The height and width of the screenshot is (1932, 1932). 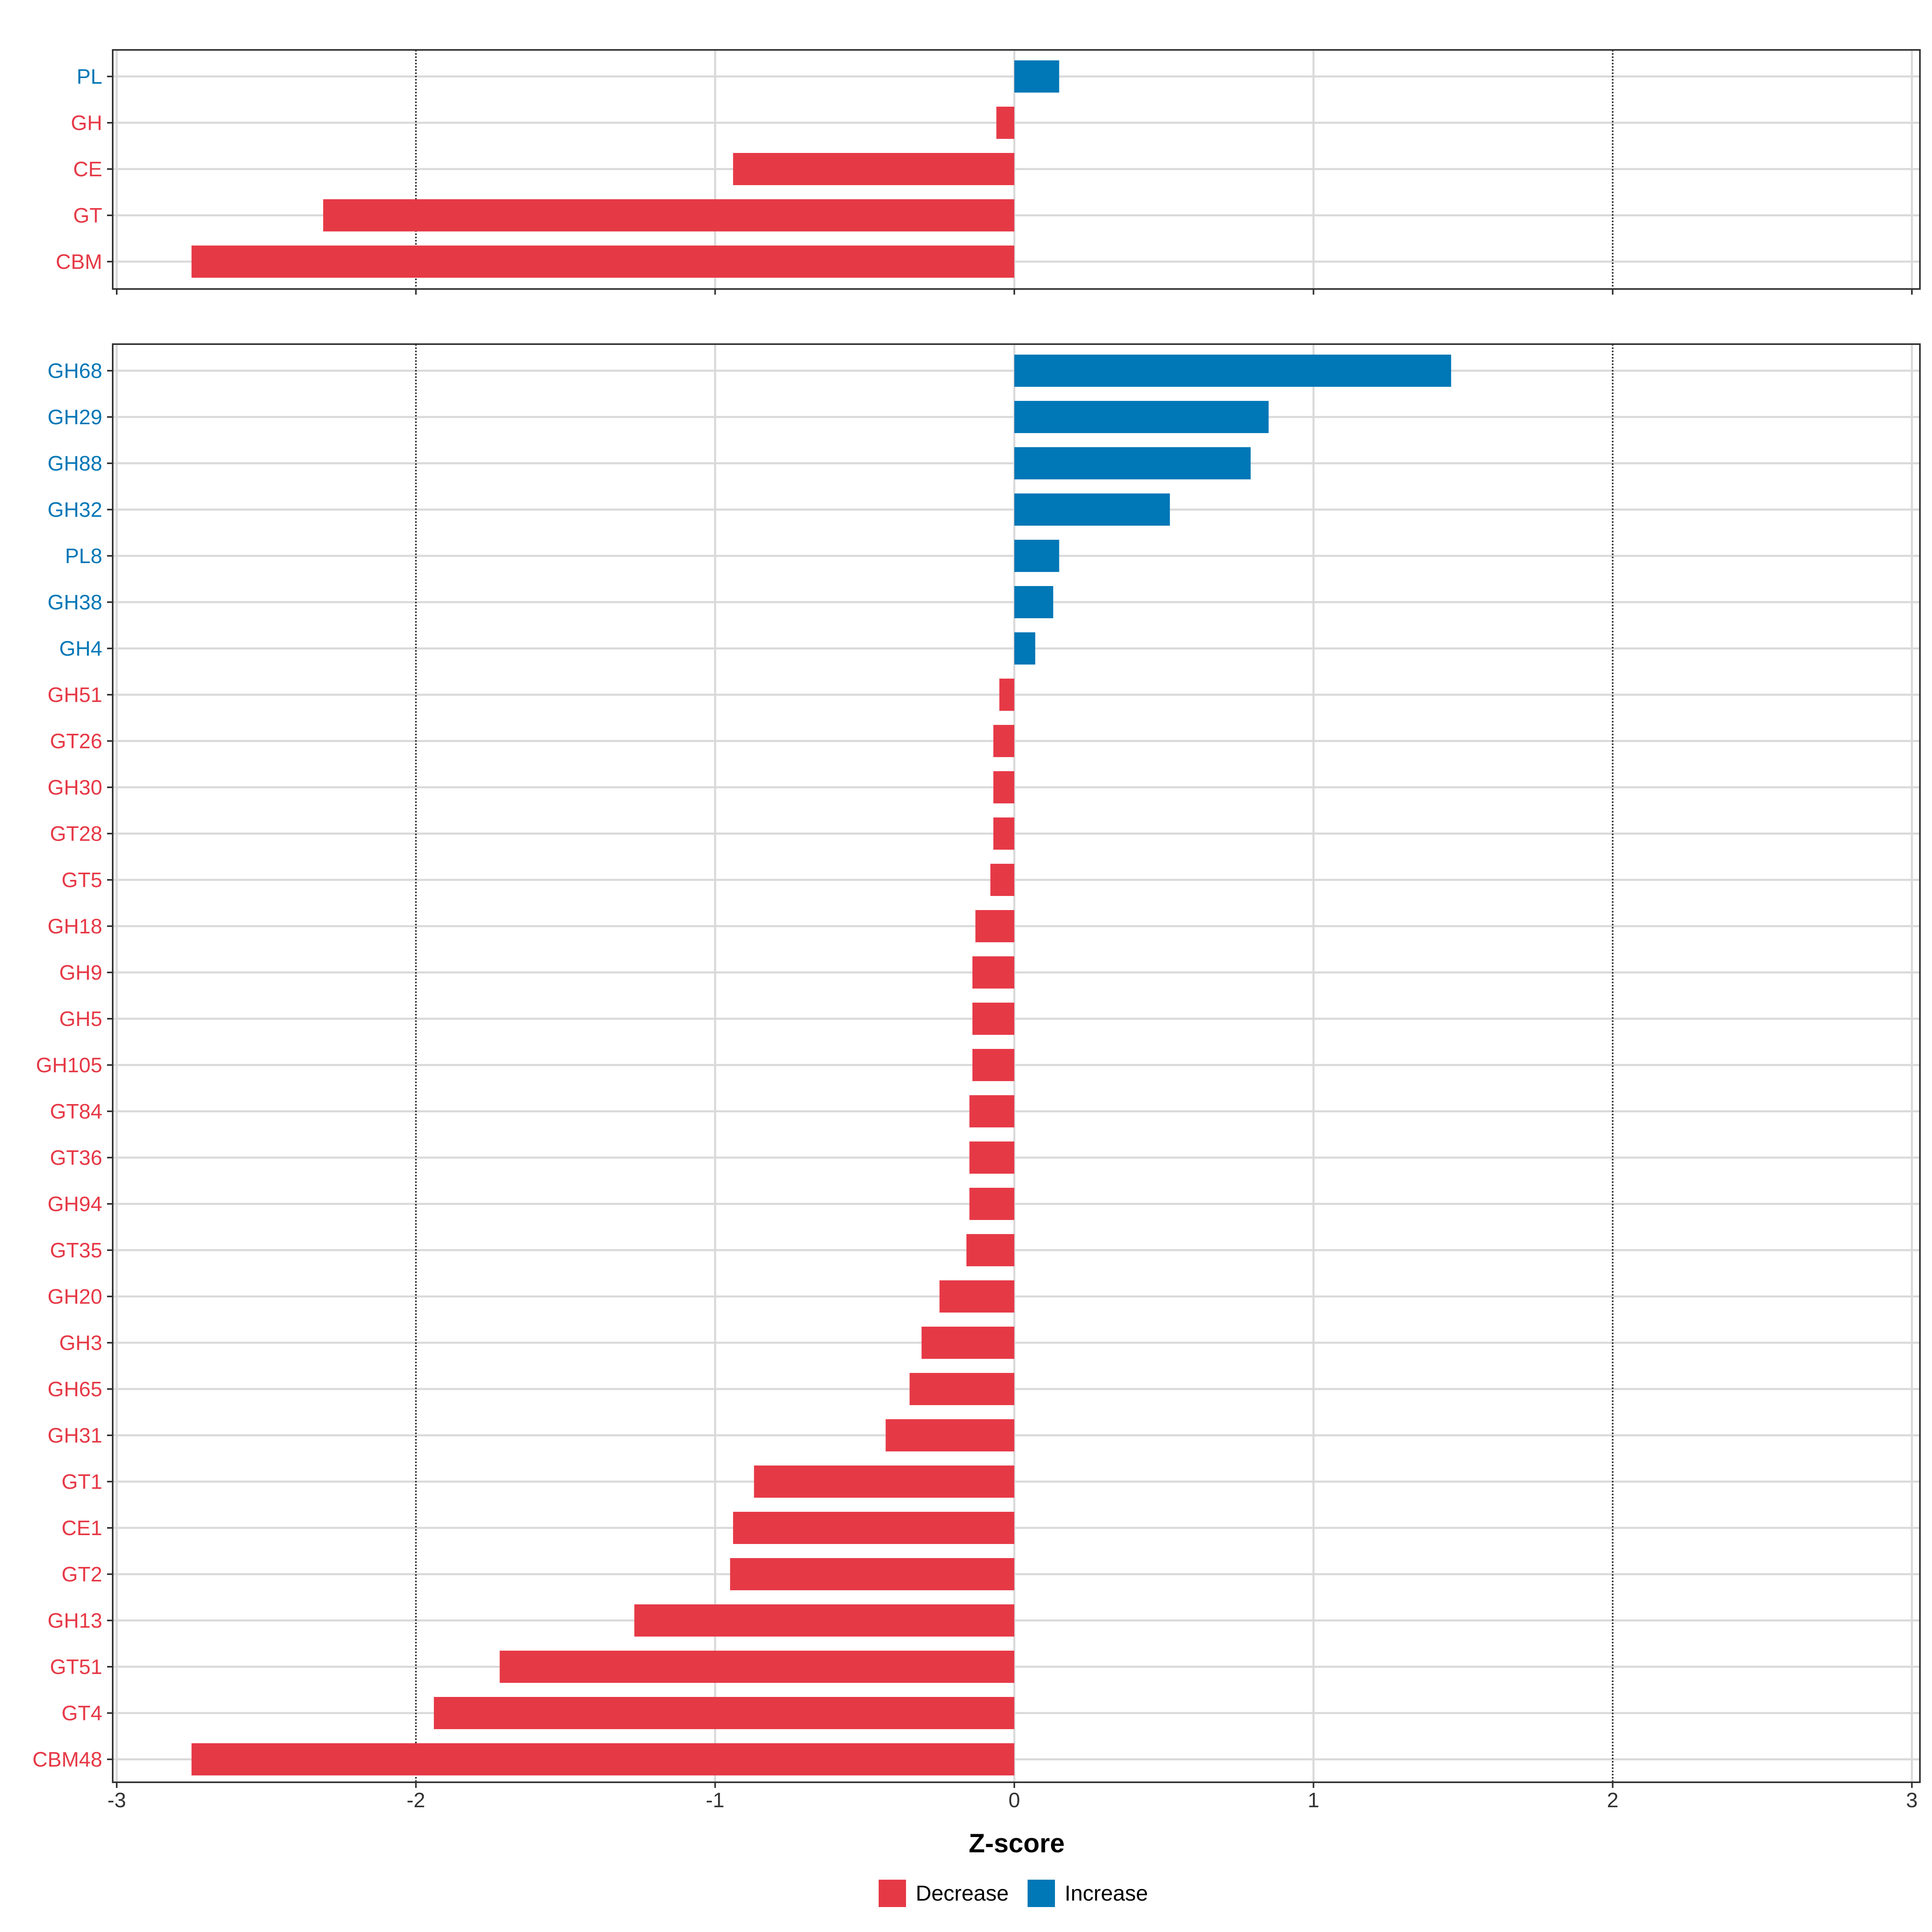 What do you see at coordinates (884, 1482) in the screenshot?
I see `bar-GT1` at bounding box center [884, 1482].